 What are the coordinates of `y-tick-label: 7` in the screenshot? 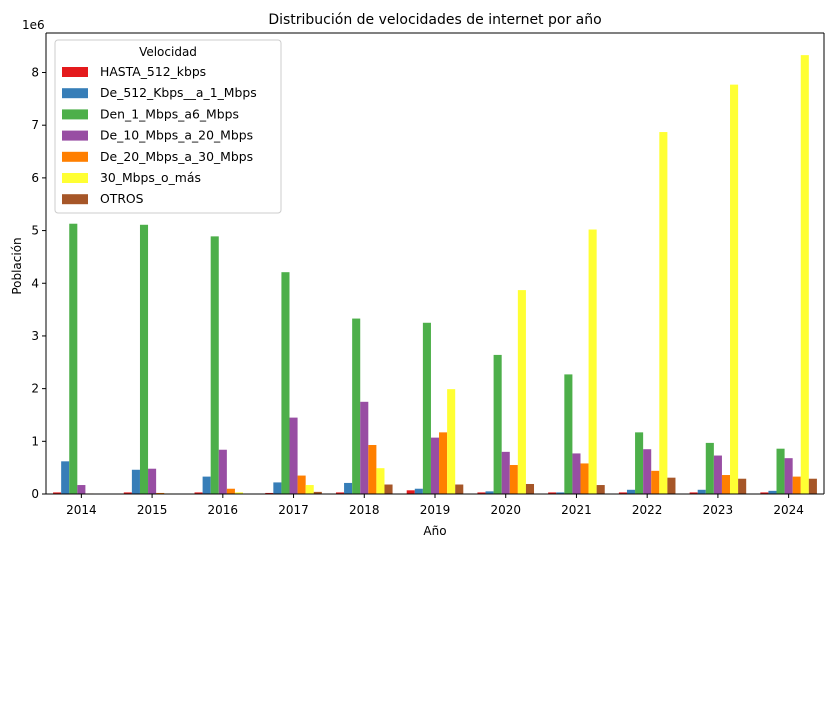 It's located at (35, 125).